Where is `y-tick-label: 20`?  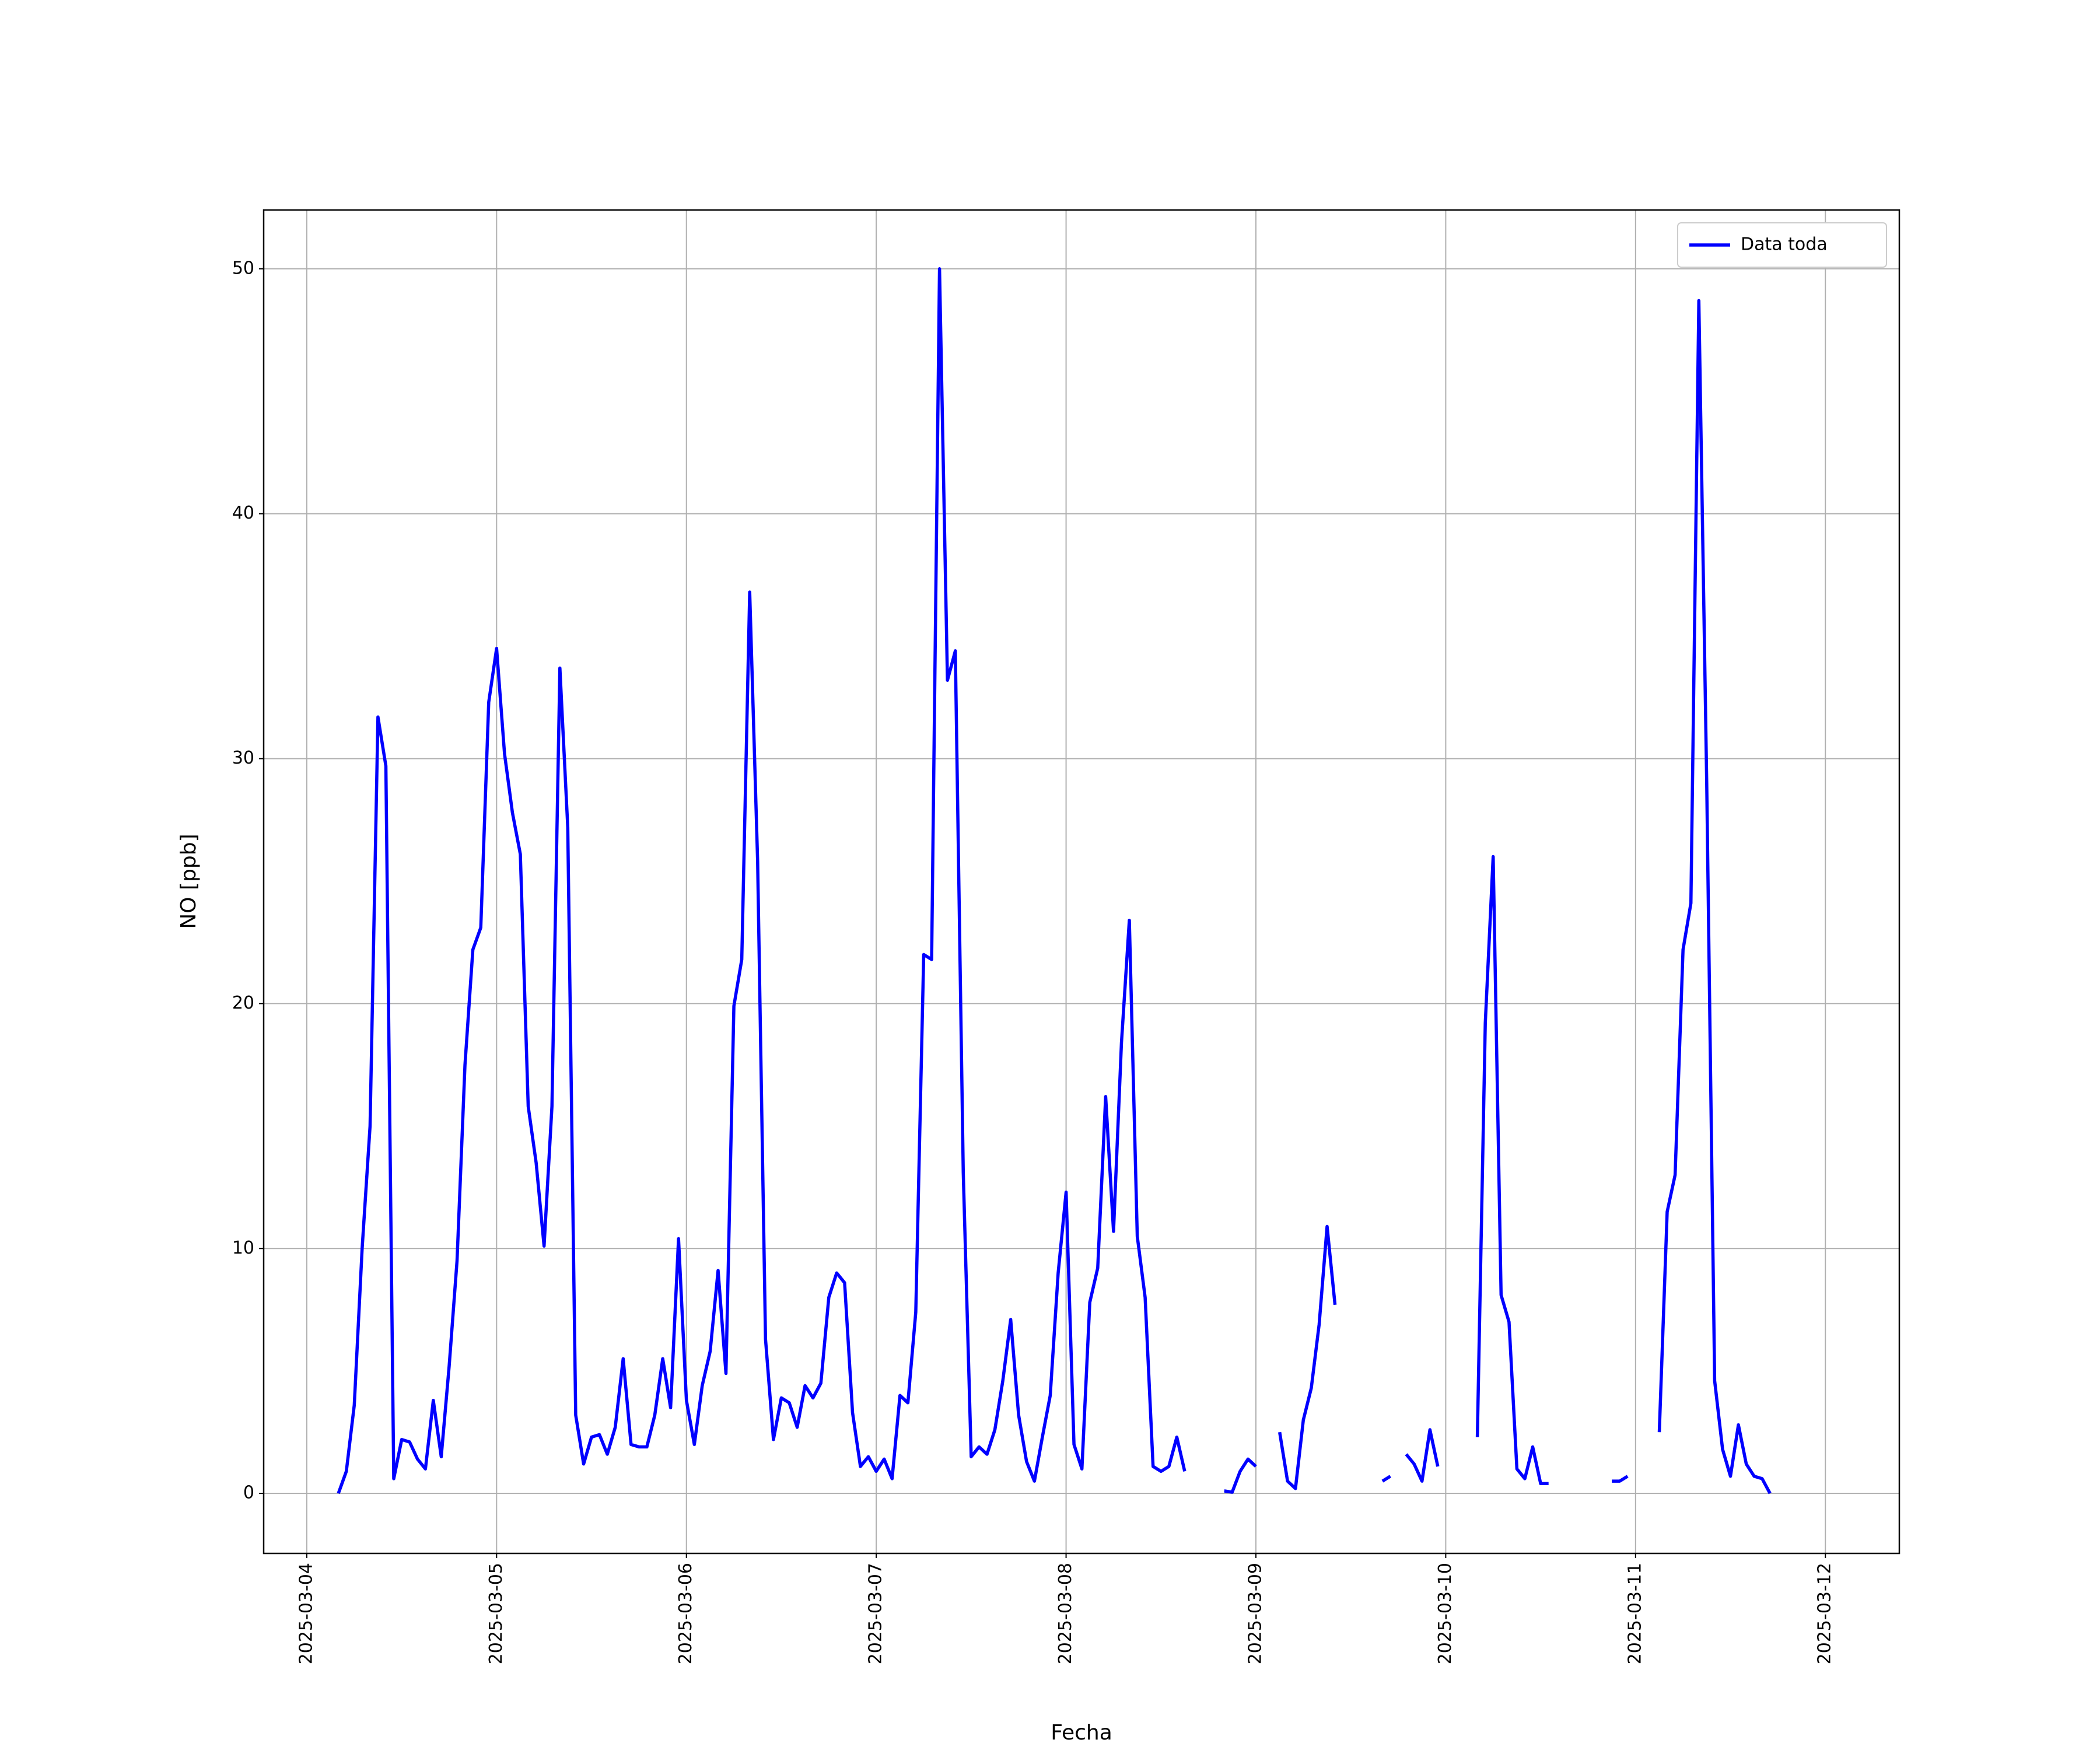 y-tick-label: 20 is located at coordinates (243, 1003).